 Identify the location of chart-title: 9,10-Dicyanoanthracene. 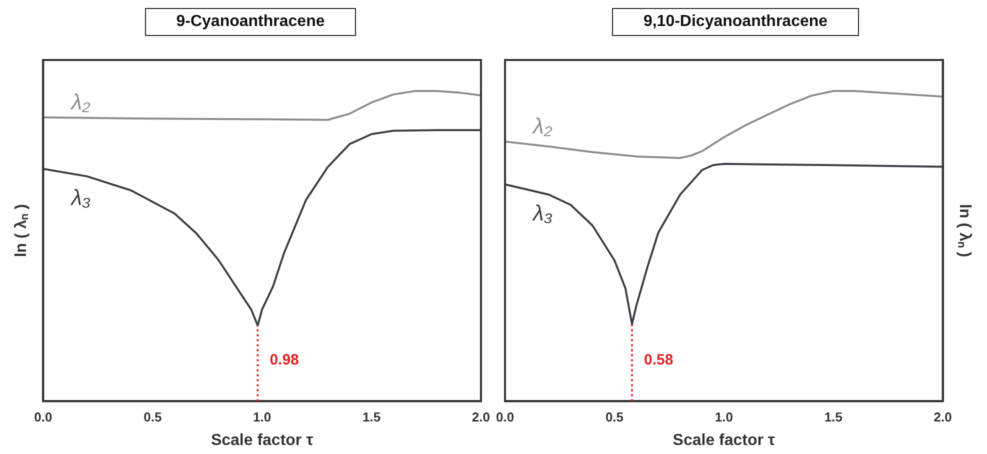
(735, 22).